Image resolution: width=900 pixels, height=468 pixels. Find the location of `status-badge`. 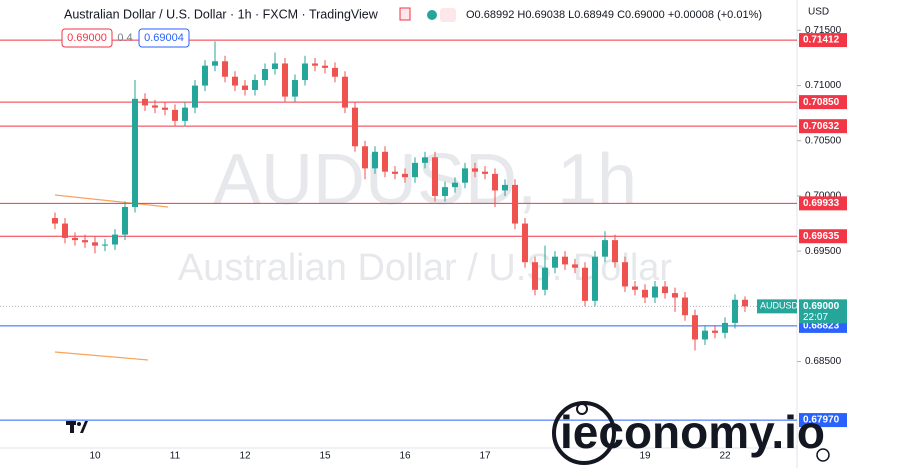

status-badge is located at coordinates (448, 15).